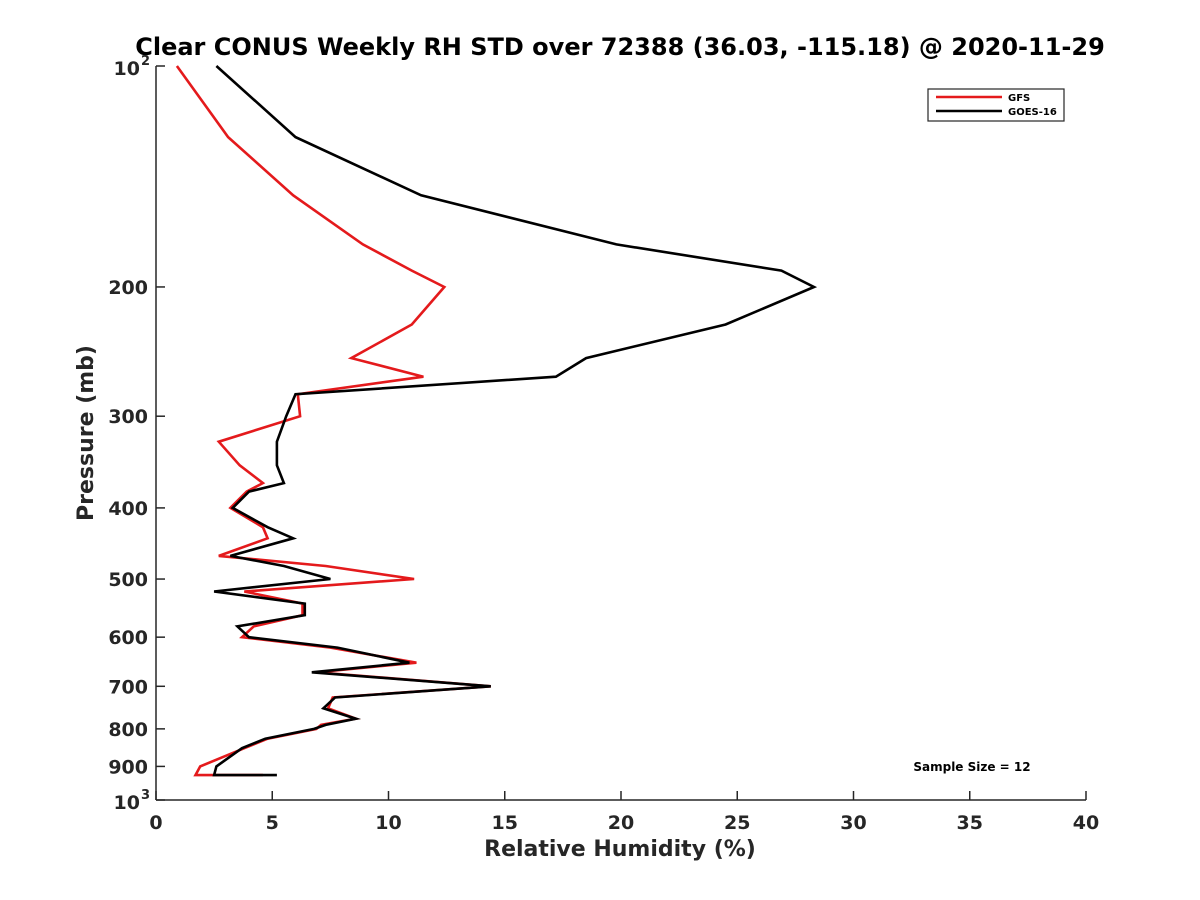 This screenshot has width=1200, height=900. What do you see at coordinates (86, 433) in the screenshot?
I see `y-axis-label: Pressure (mb)` at bounding box center [86, 433].